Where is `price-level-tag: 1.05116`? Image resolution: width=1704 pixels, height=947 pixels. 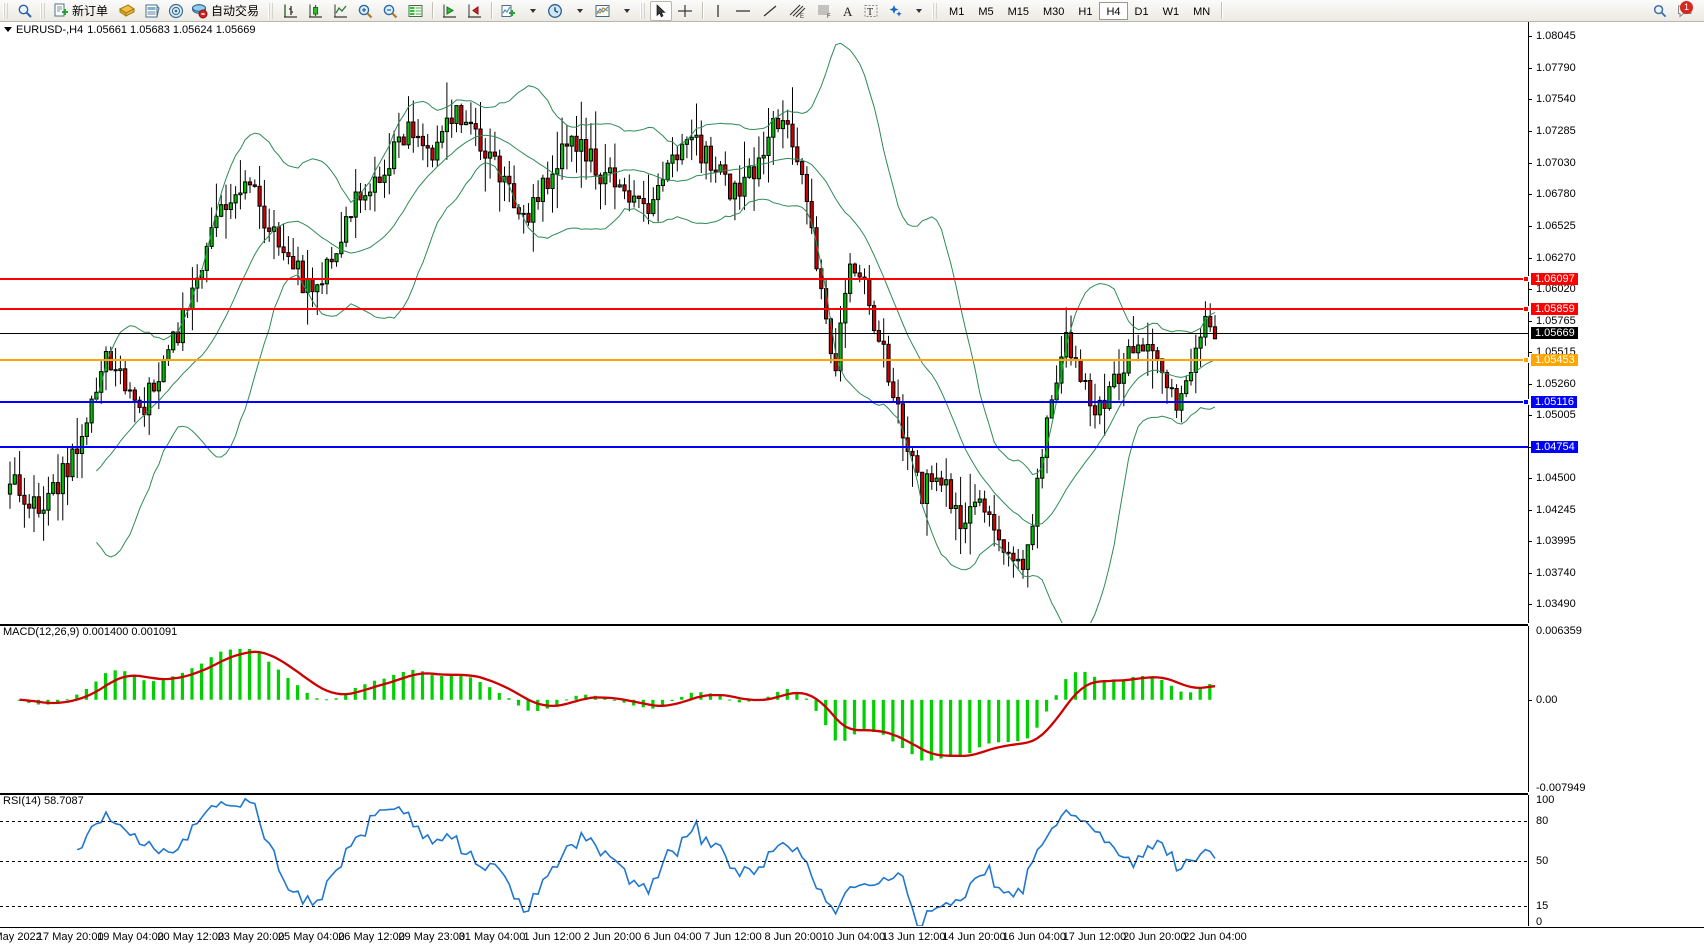
price-level-tag: 1.05116 is located at coordinates (1554, 401).